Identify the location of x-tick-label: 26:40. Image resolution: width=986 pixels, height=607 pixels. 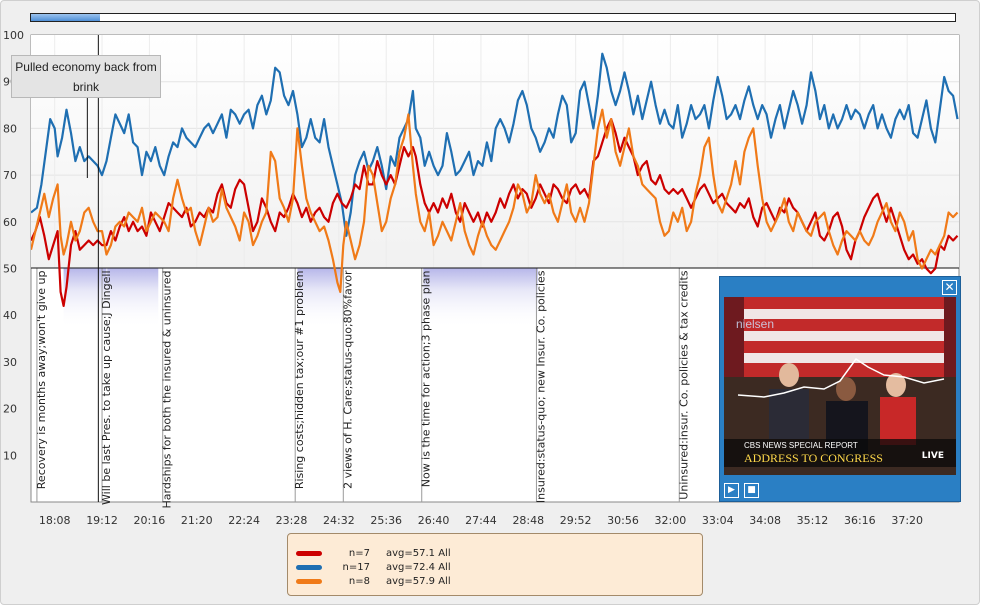
(434, 520).